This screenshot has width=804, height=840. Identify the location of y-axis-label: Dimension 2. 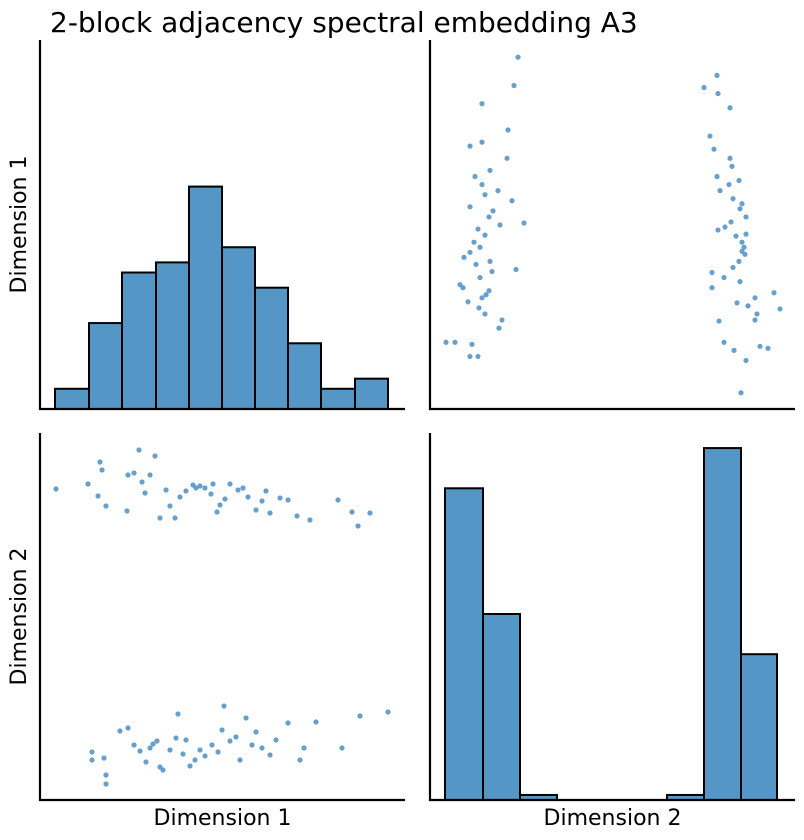
(19, 617).